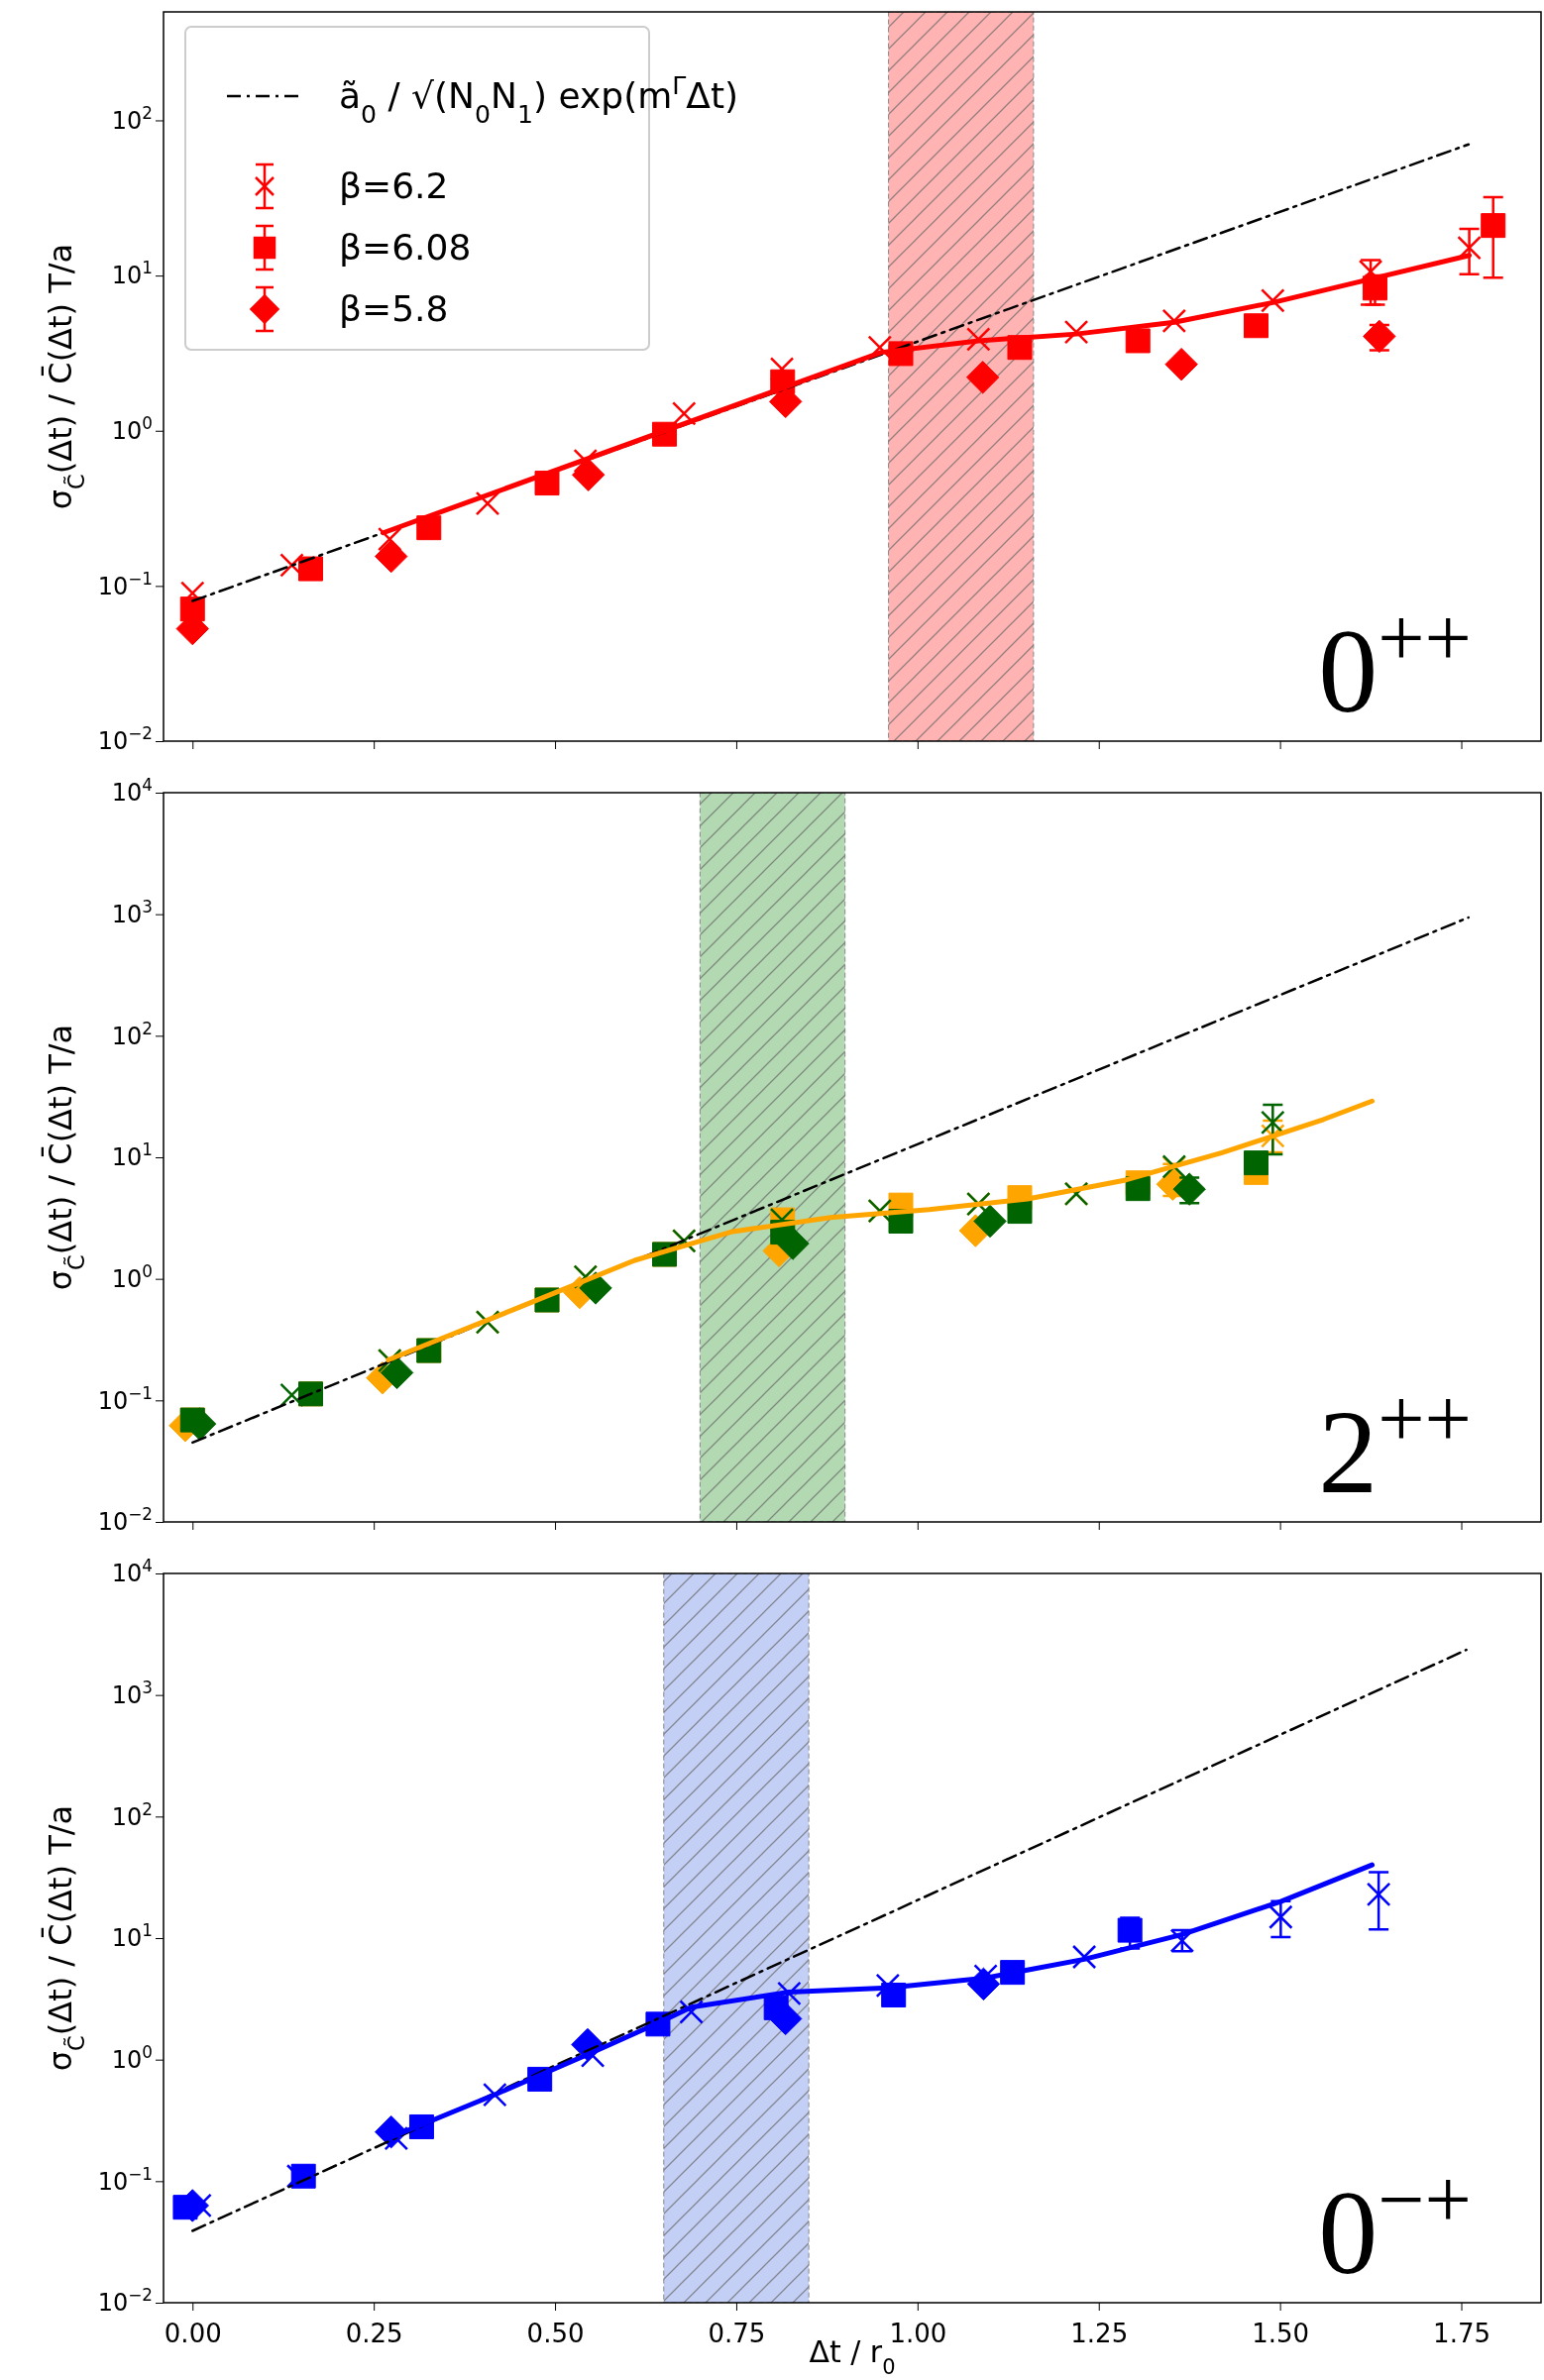  I want to click on annotation: 0$^{++}$, so click(1395, 664).